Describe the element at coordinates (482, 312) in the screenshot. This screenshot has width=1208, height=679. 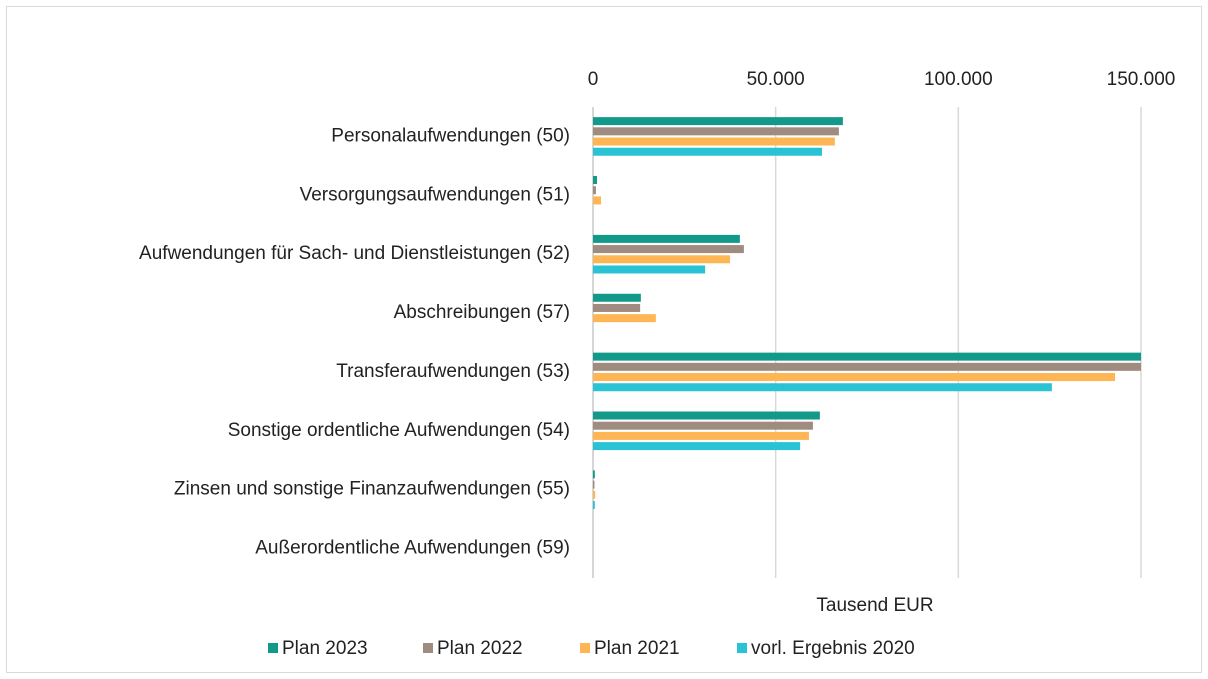
I see `y-tick-label: Abschreibungen (57)` at that location.